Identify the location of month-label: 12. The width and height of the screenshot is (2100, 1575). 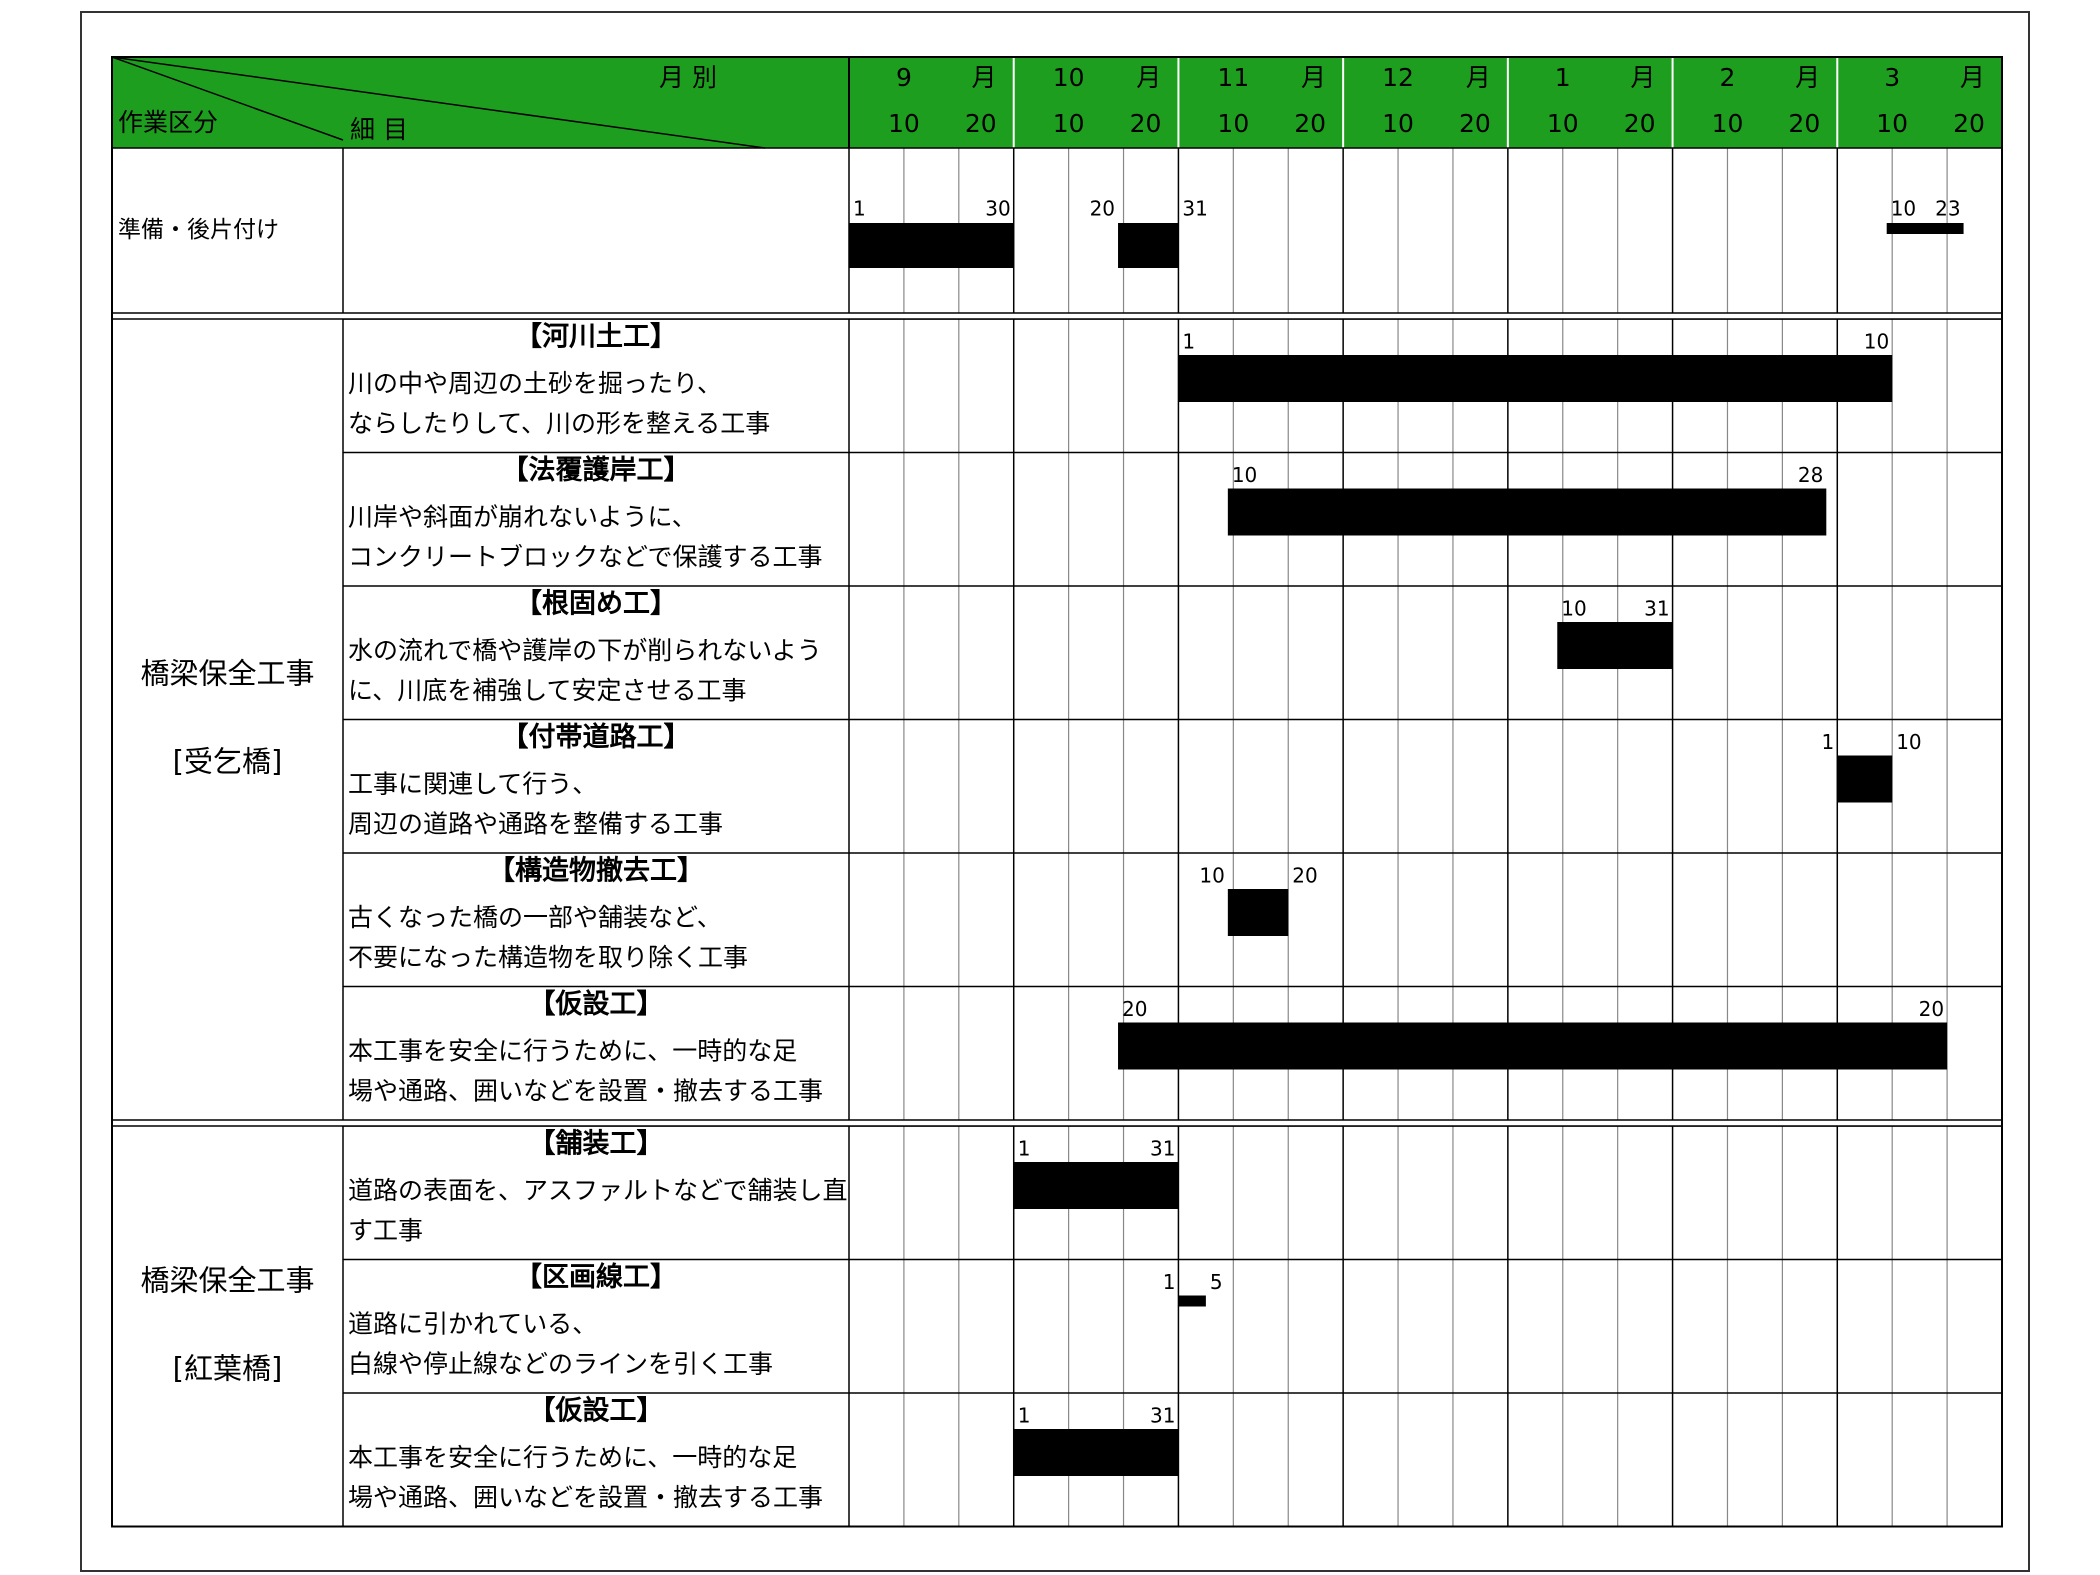
(1398, 77).